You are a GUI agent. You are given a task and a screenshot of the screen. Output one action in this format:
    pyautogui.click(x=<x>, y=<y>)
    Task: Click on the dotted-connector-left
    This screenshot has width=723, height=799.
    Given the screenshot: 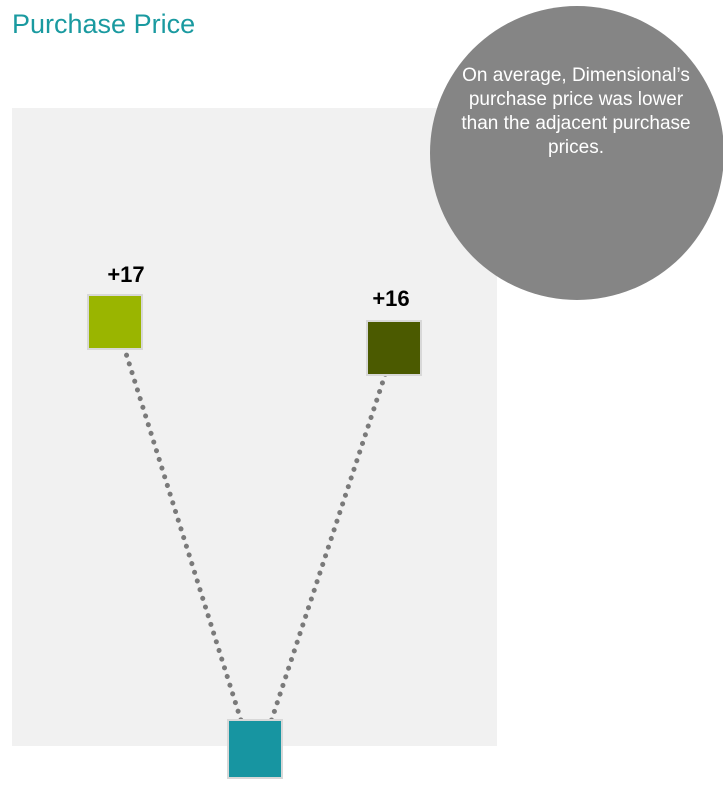 What is the action you would take?
    pyautogui.click(x=186, y=546)
    